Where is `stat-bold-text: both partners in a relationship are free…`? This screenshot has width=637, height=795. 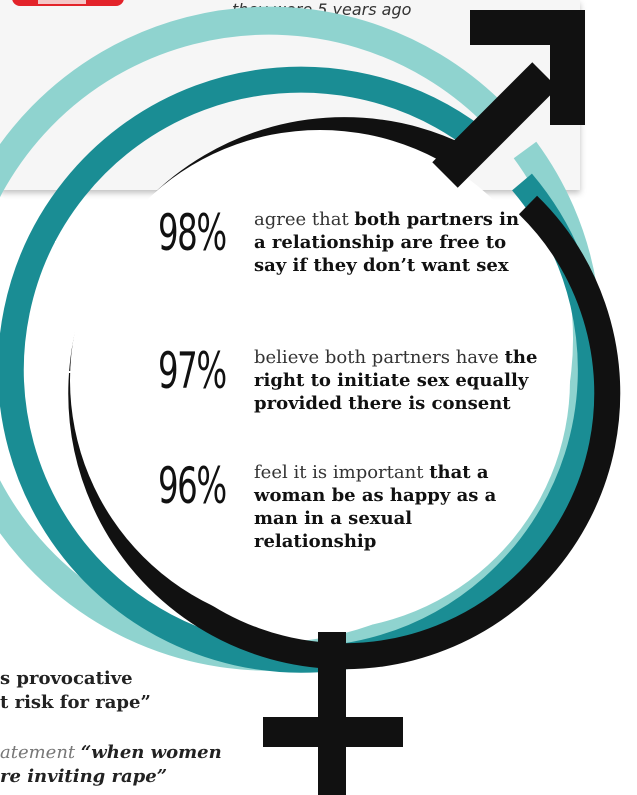
stat-bold-text: both partners in a relationship are free… is located at coordinates (387, 242).